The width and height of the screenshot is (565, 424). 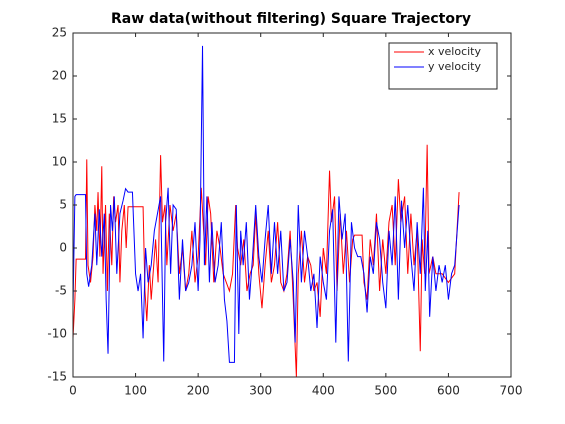 I want to click on x-tick-label: 600, so click(x=448, y=391).